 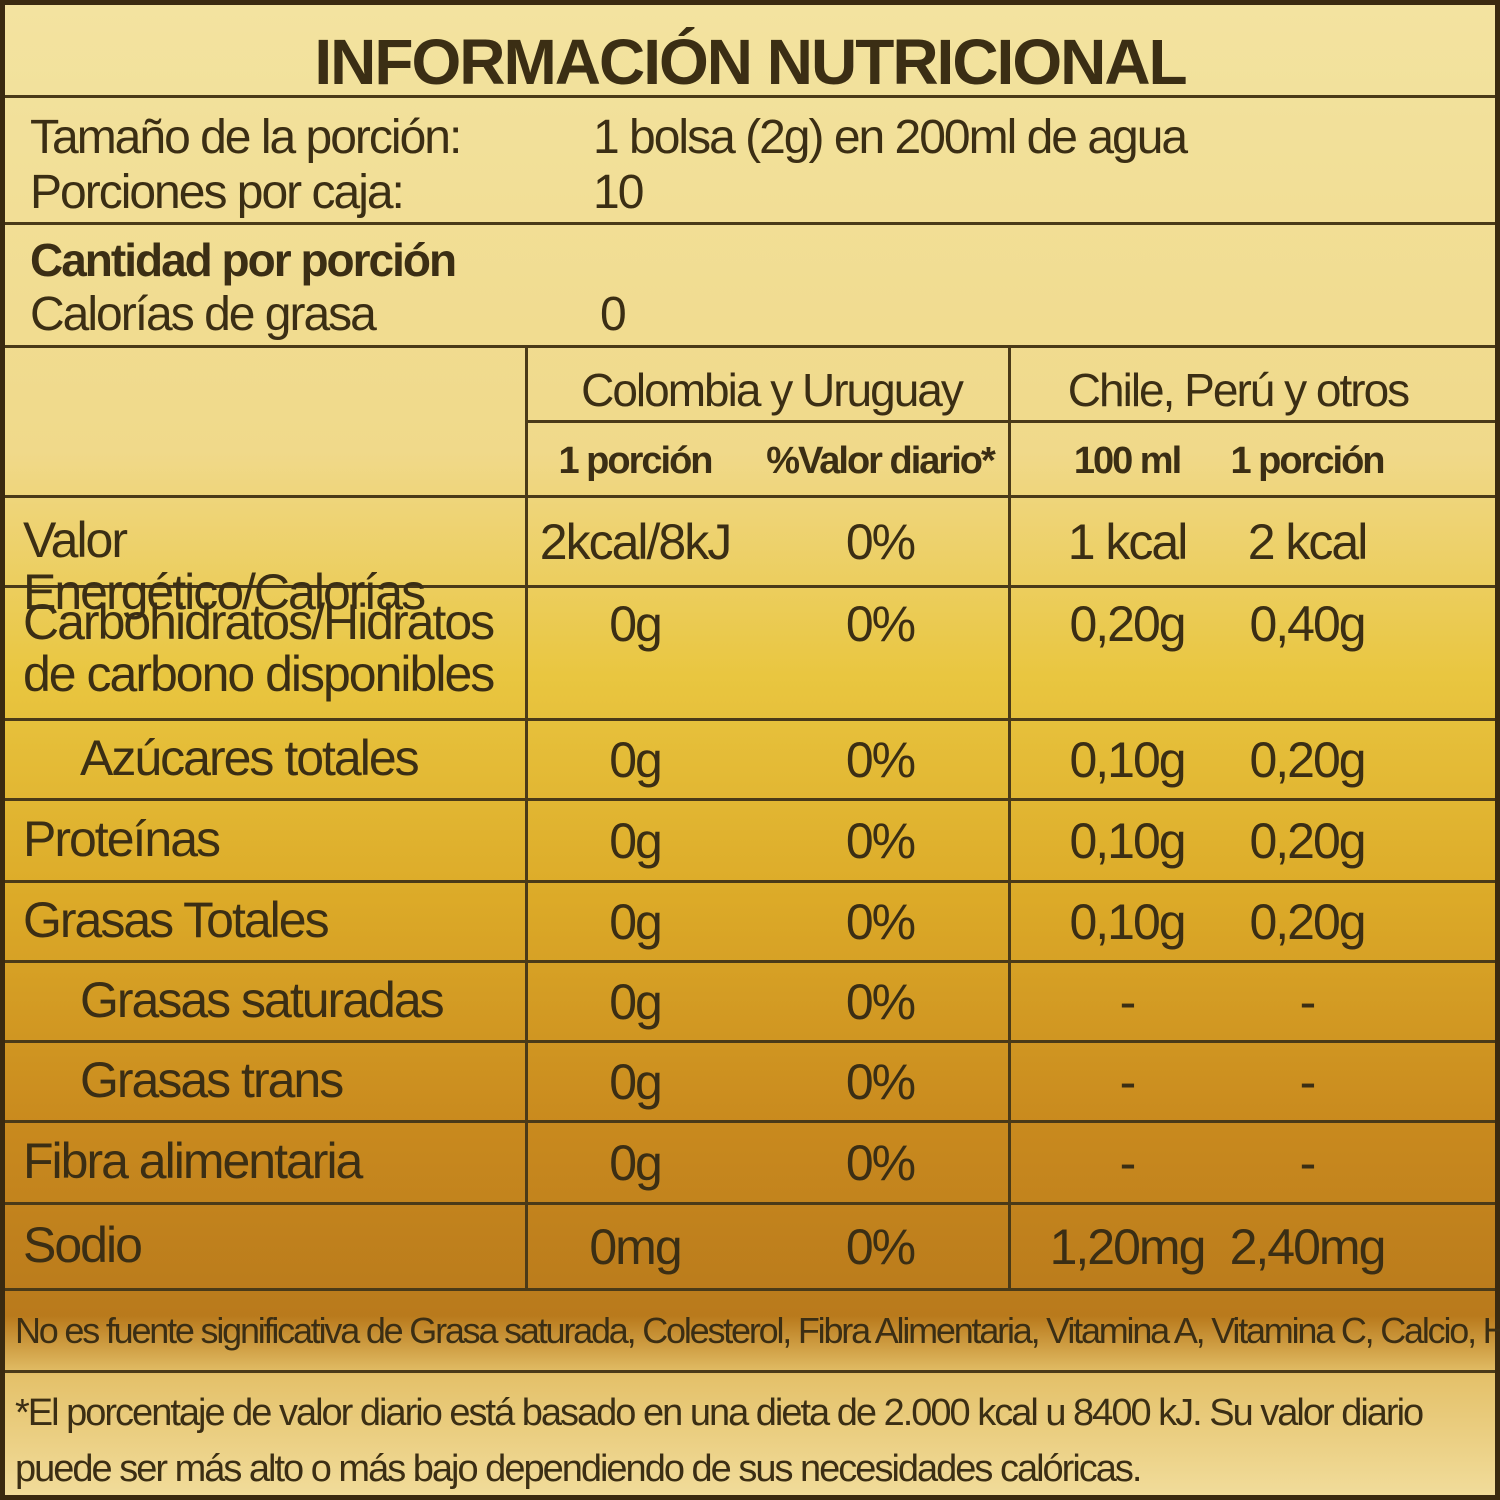 I want to click on subheader: %Valor diario*, so click(x=881, y=461).